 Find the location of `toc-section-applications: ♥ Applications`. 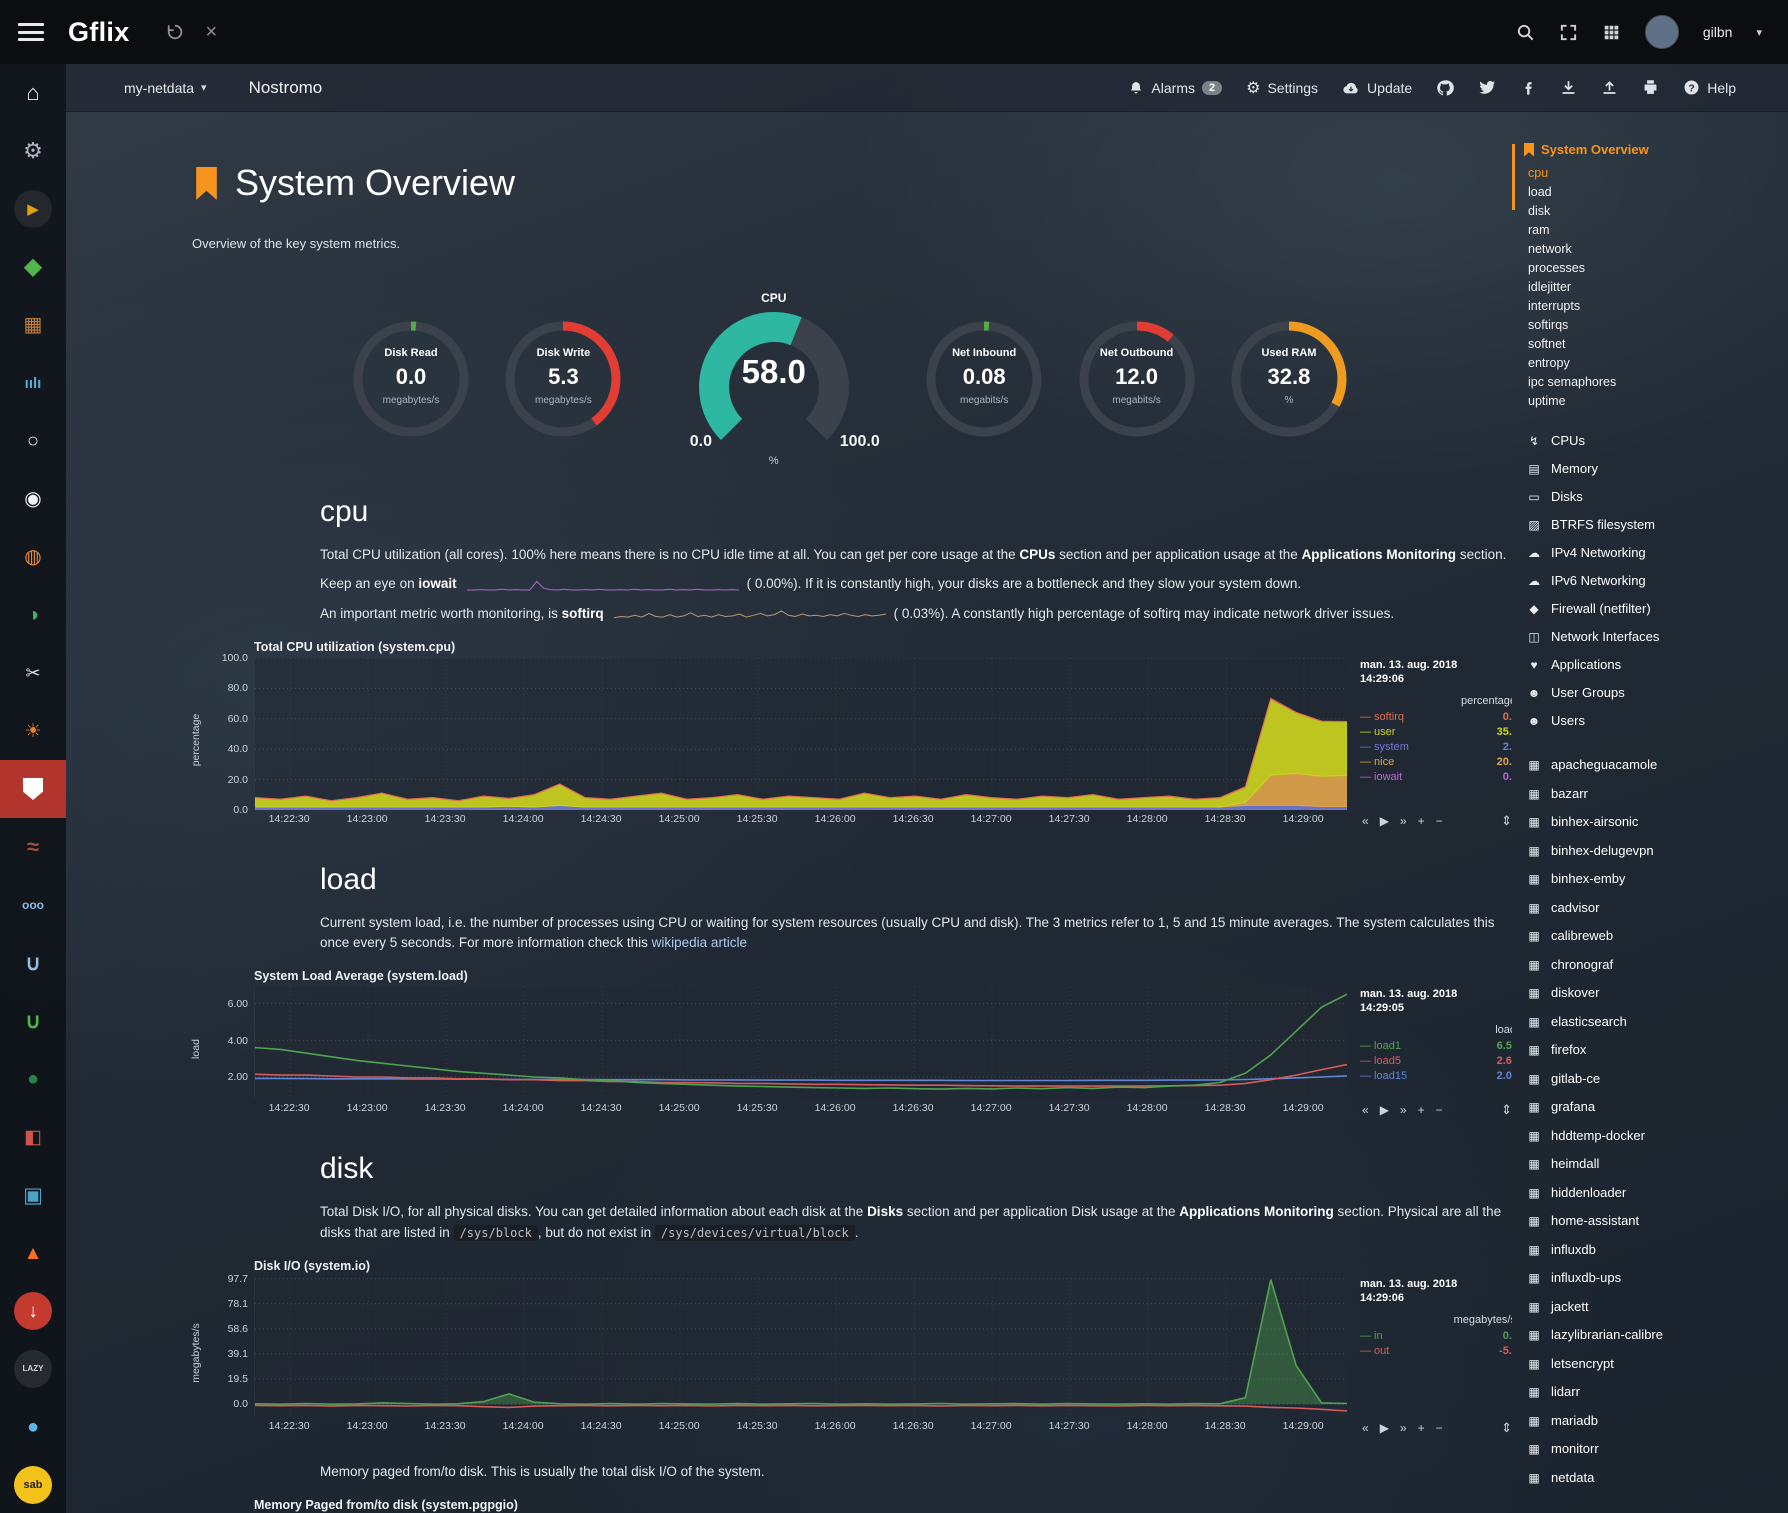

toc-section-applications: ♥ Applications is located at coordinates (1649, 665).